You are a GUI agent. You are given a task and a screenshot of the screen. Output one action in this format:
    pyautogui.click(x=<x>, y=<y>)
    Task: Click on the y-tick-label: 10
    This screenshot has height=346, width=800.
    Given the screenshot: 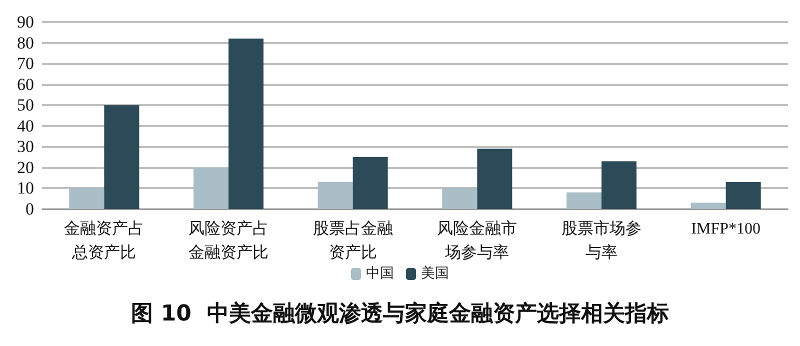 What is the action you would take?
    pyautogui.click(x=25, y=188)
    